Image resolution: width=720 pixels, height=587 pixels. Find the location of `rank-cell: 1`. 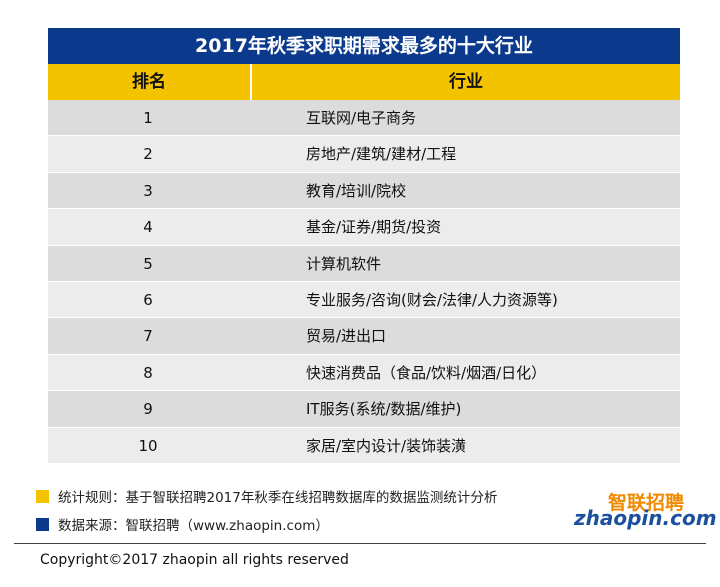

rank-cell: 1 is located at coordinates (148, 118).